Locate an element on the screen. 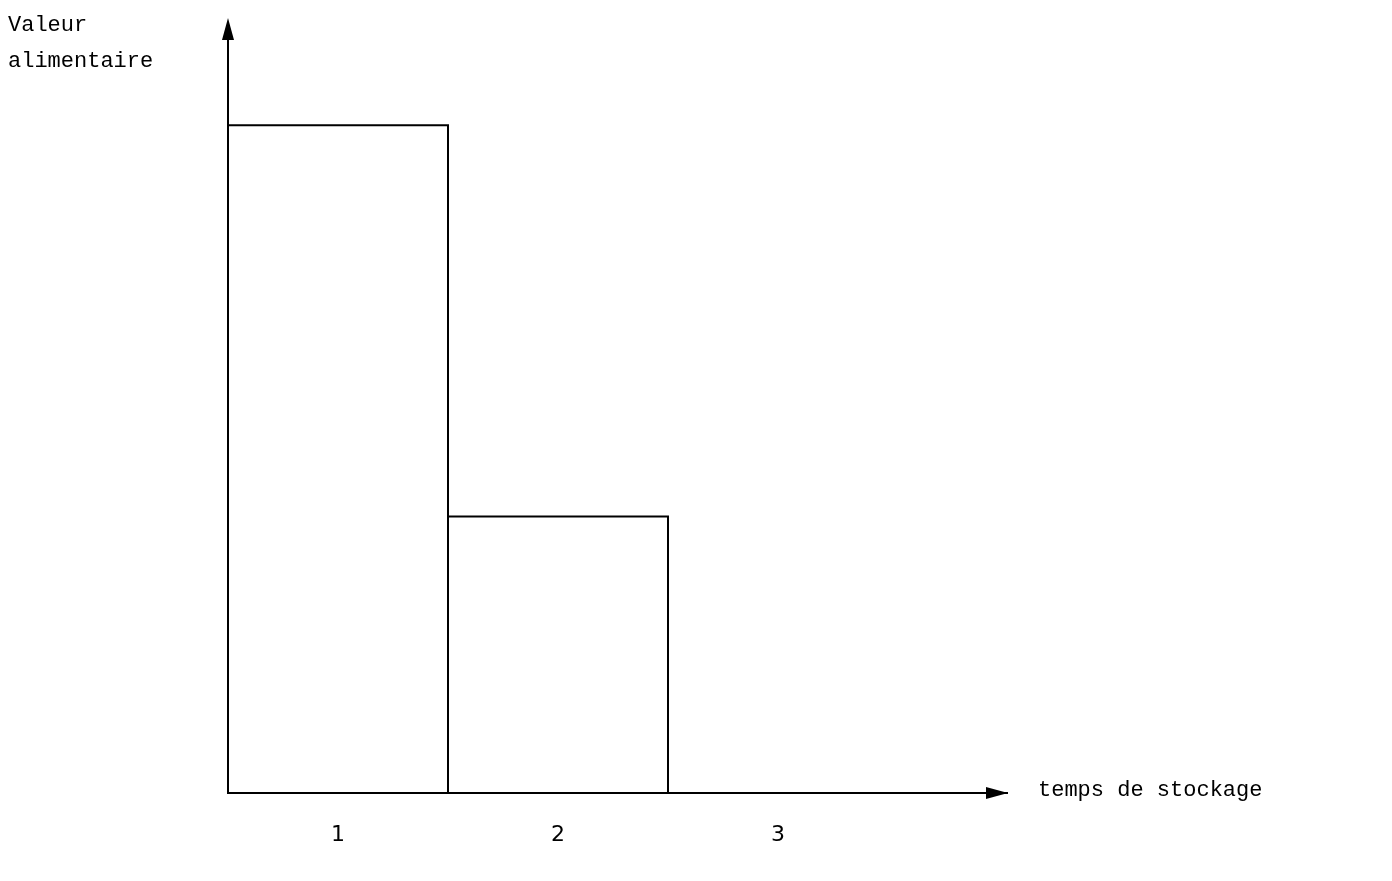  x-axis-title: temps de stockage is located at coordinates (1150, 790).